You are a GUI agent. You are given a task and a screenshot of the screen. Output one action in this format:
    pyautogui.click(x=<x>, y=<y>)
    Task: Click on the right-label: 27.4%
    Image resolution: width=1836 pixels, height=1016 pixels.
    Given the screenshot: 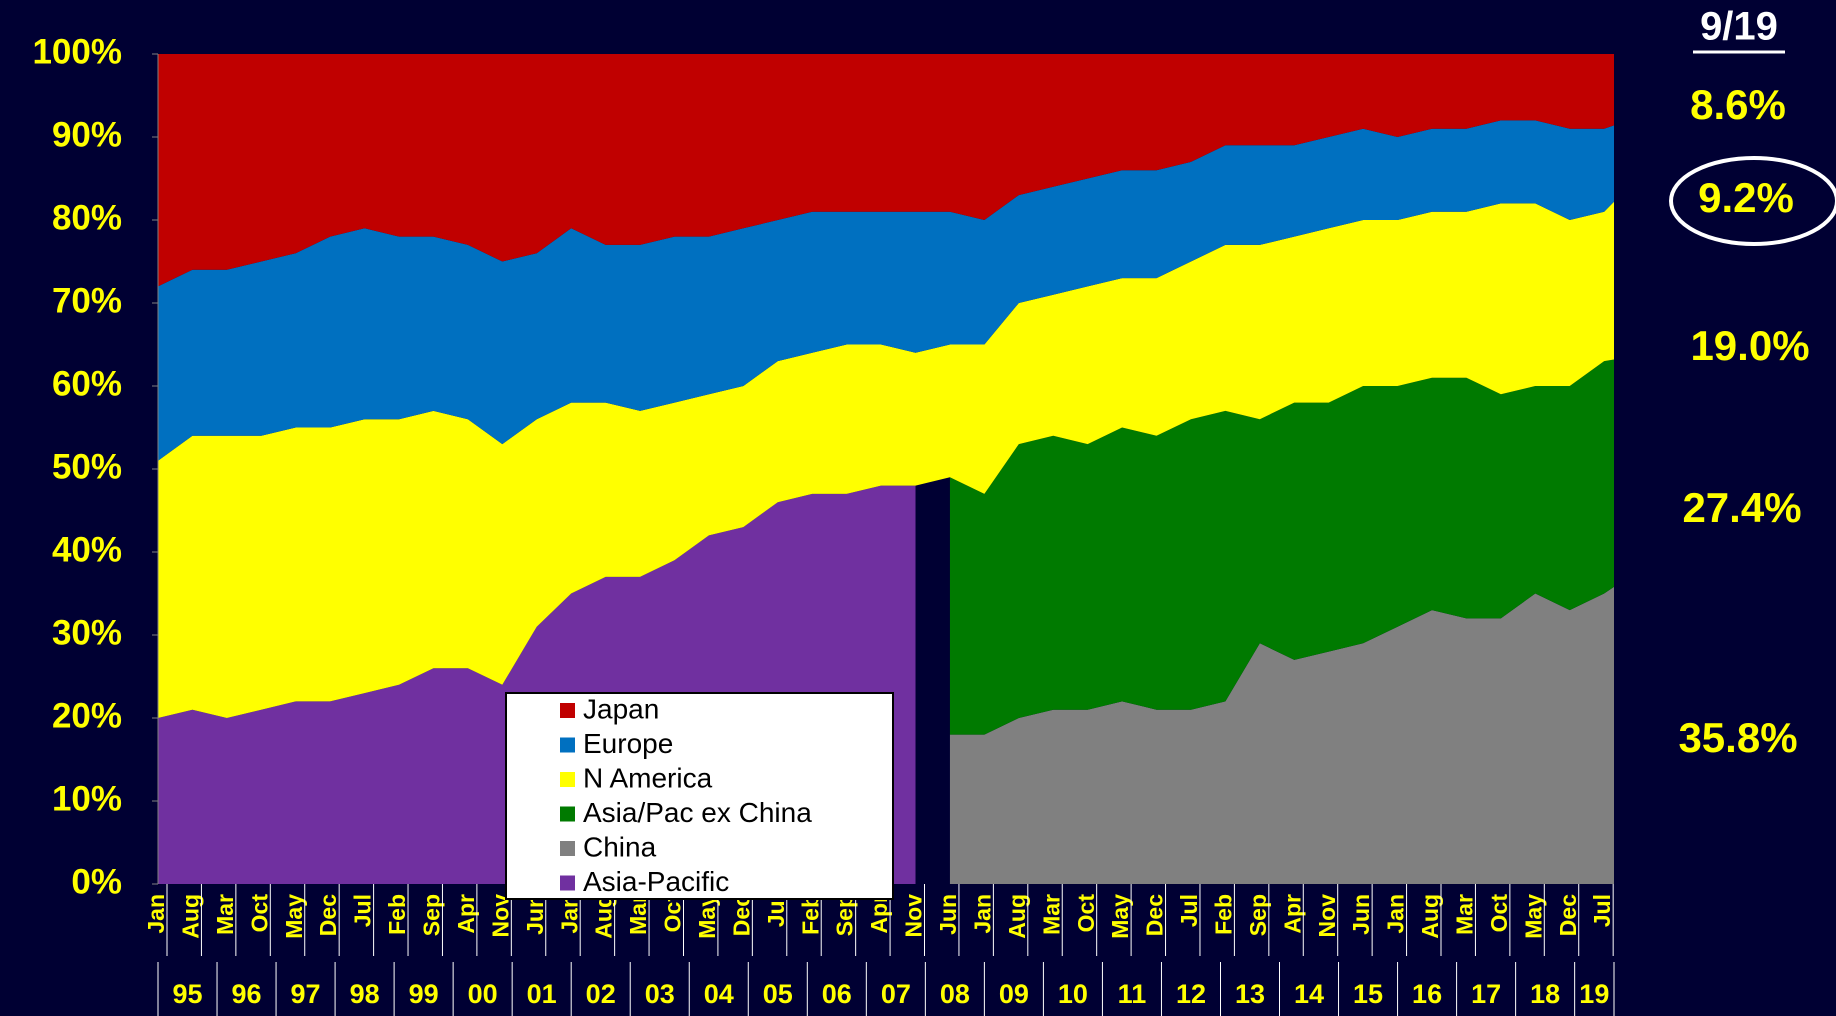 What is the action you would take?
    pyautogui.click(x=1741, y=507)
    